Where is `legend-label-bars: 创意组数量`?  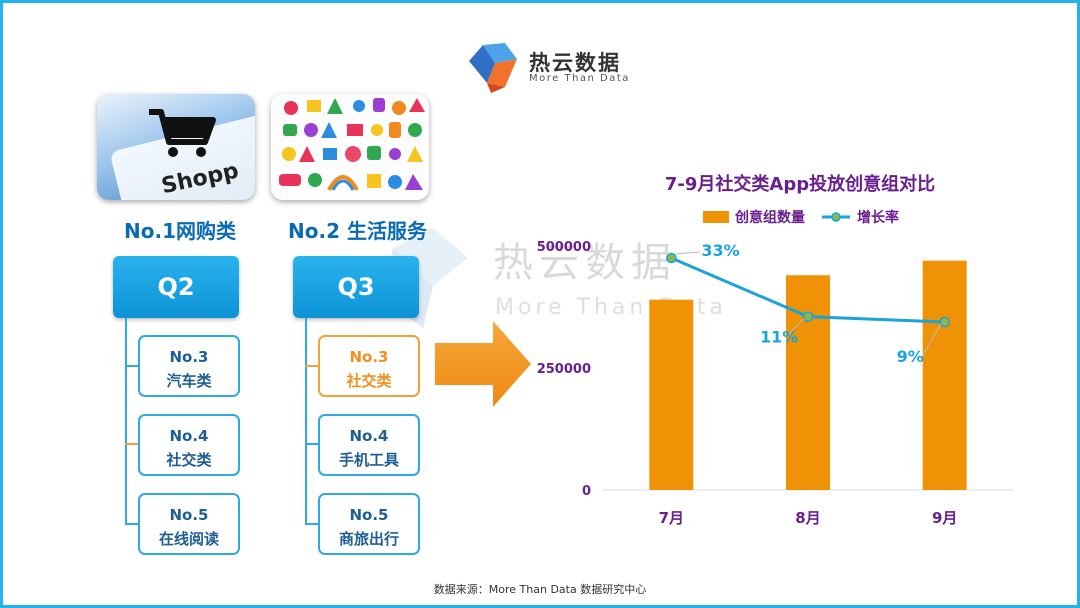 legend-label-bars: 创意组数量 is located at coordinates (770, 218).